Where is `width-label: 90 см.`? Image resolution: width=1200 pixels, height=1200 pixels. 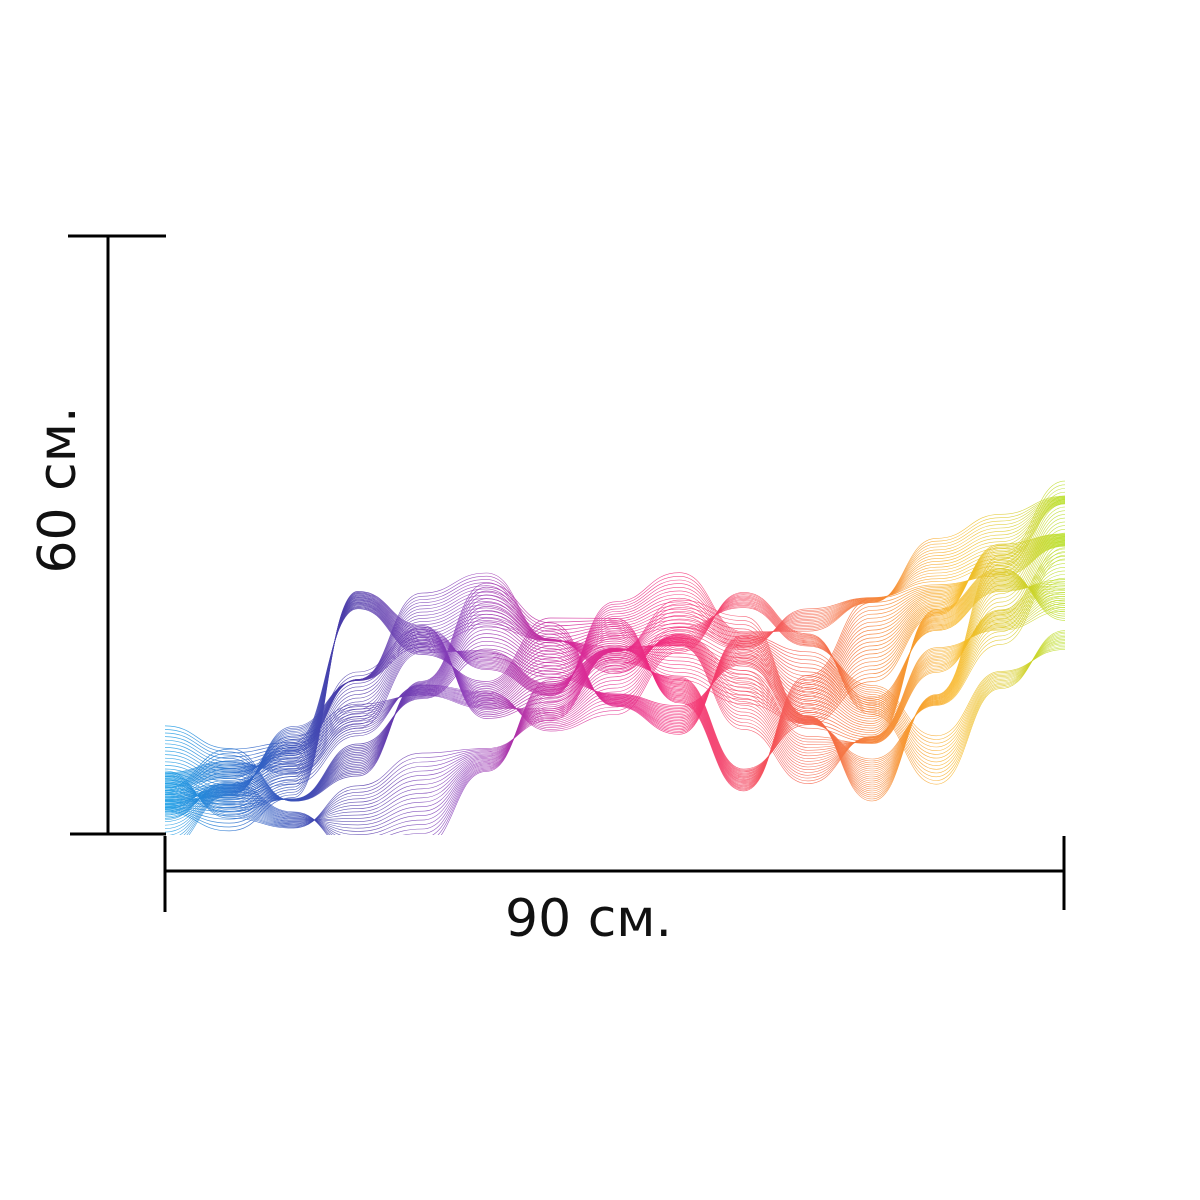
width-label: 90 см. is located at coordinates (589, 919).